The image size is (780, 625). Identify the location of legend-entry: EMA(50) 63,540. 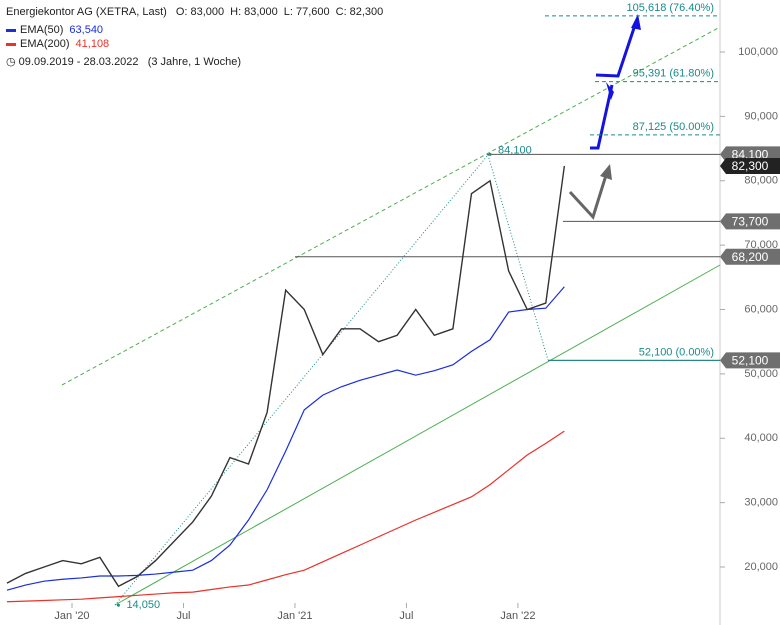
(57, 30).